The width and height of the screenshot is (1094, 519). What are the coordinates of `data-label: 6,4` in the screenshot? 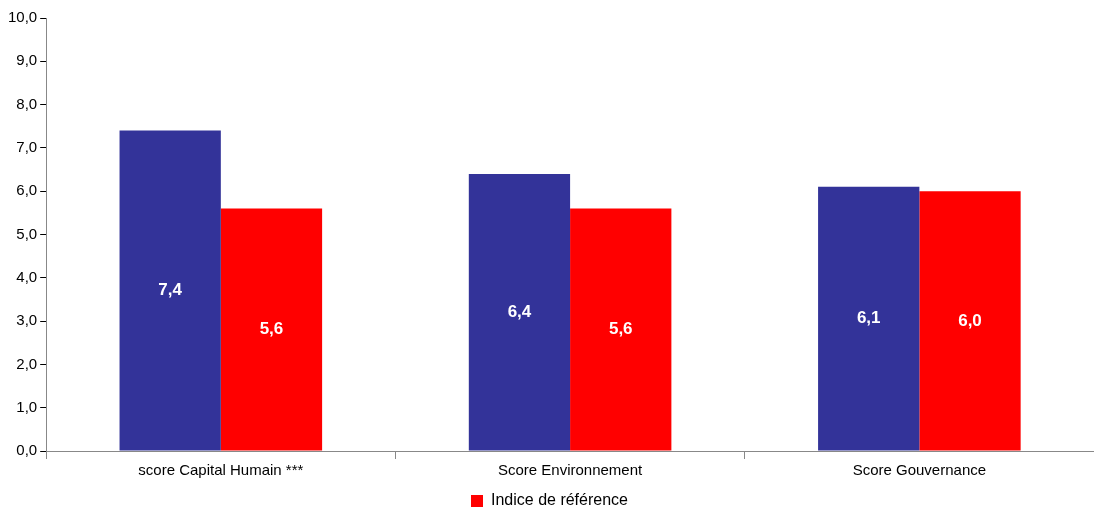 It's located at (519, 311).